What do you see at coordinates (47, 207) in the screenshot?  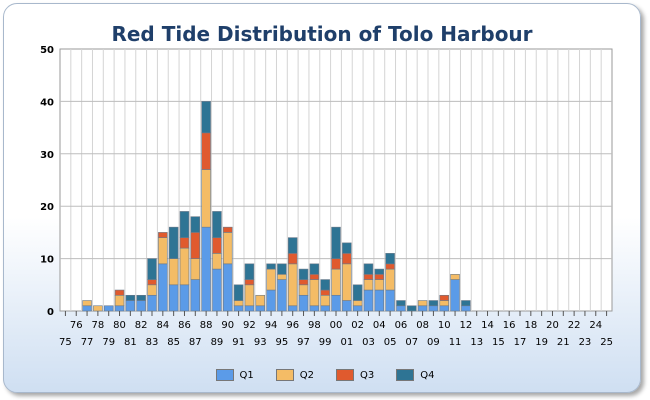 I see `y-tick-label: 20` at bounding box center [47, 207].